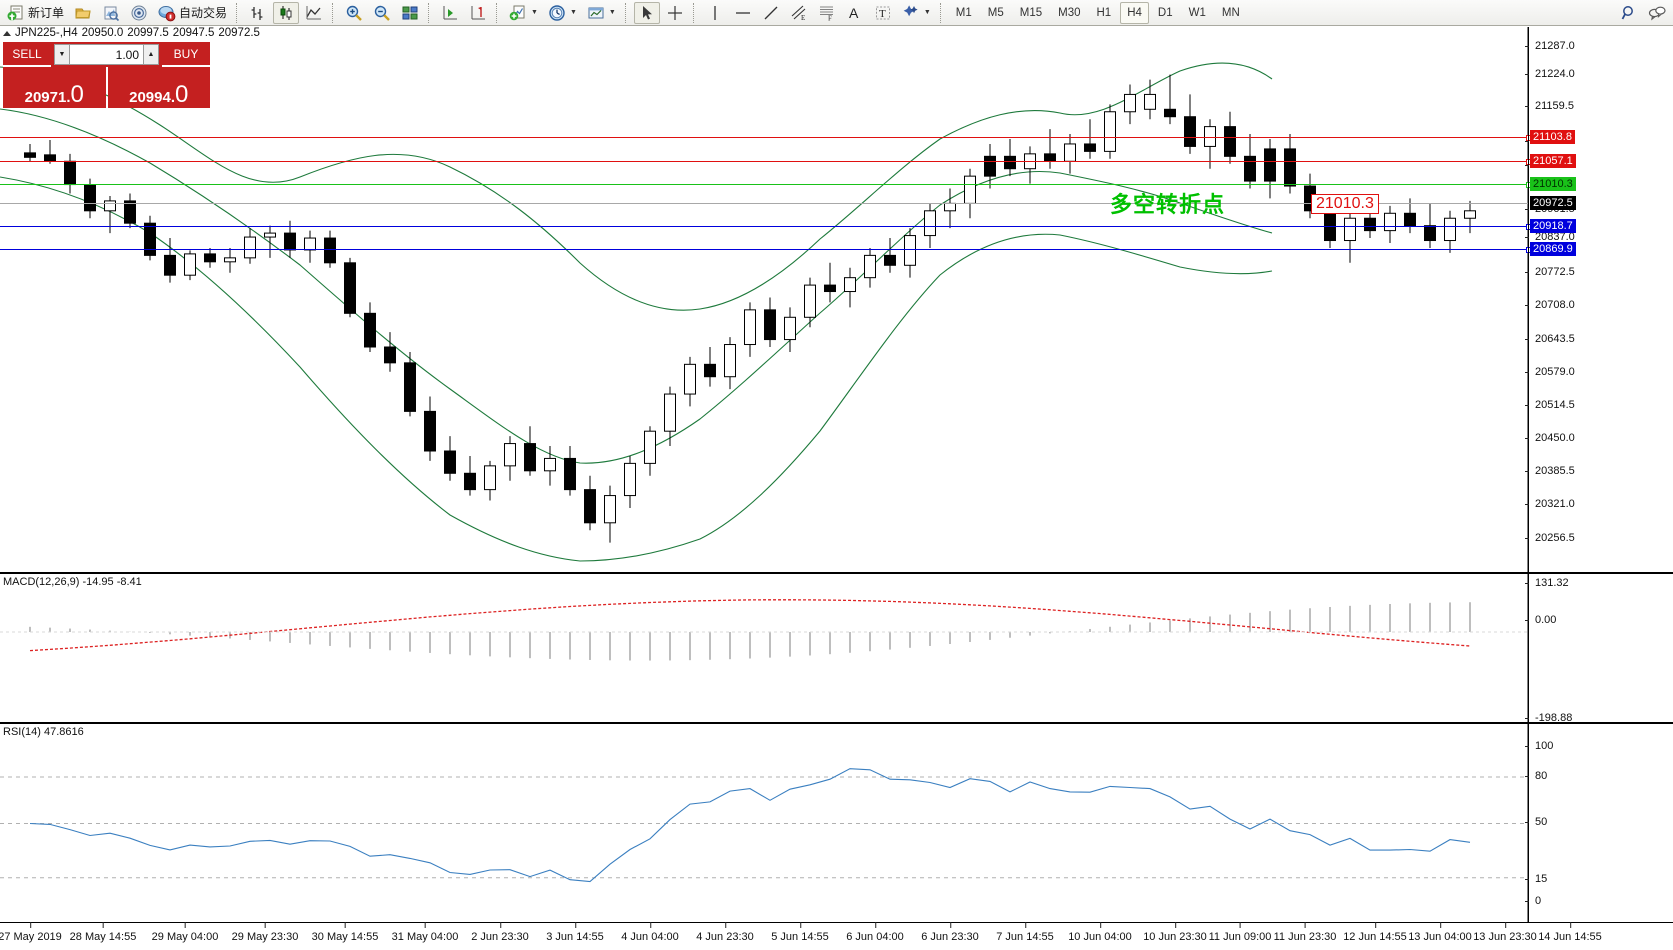  What do you see at coordinates (725, 932) in the screenshot?
I see `time-tick-label: 4 Jun 23:30` at bounding box center [725, 932].